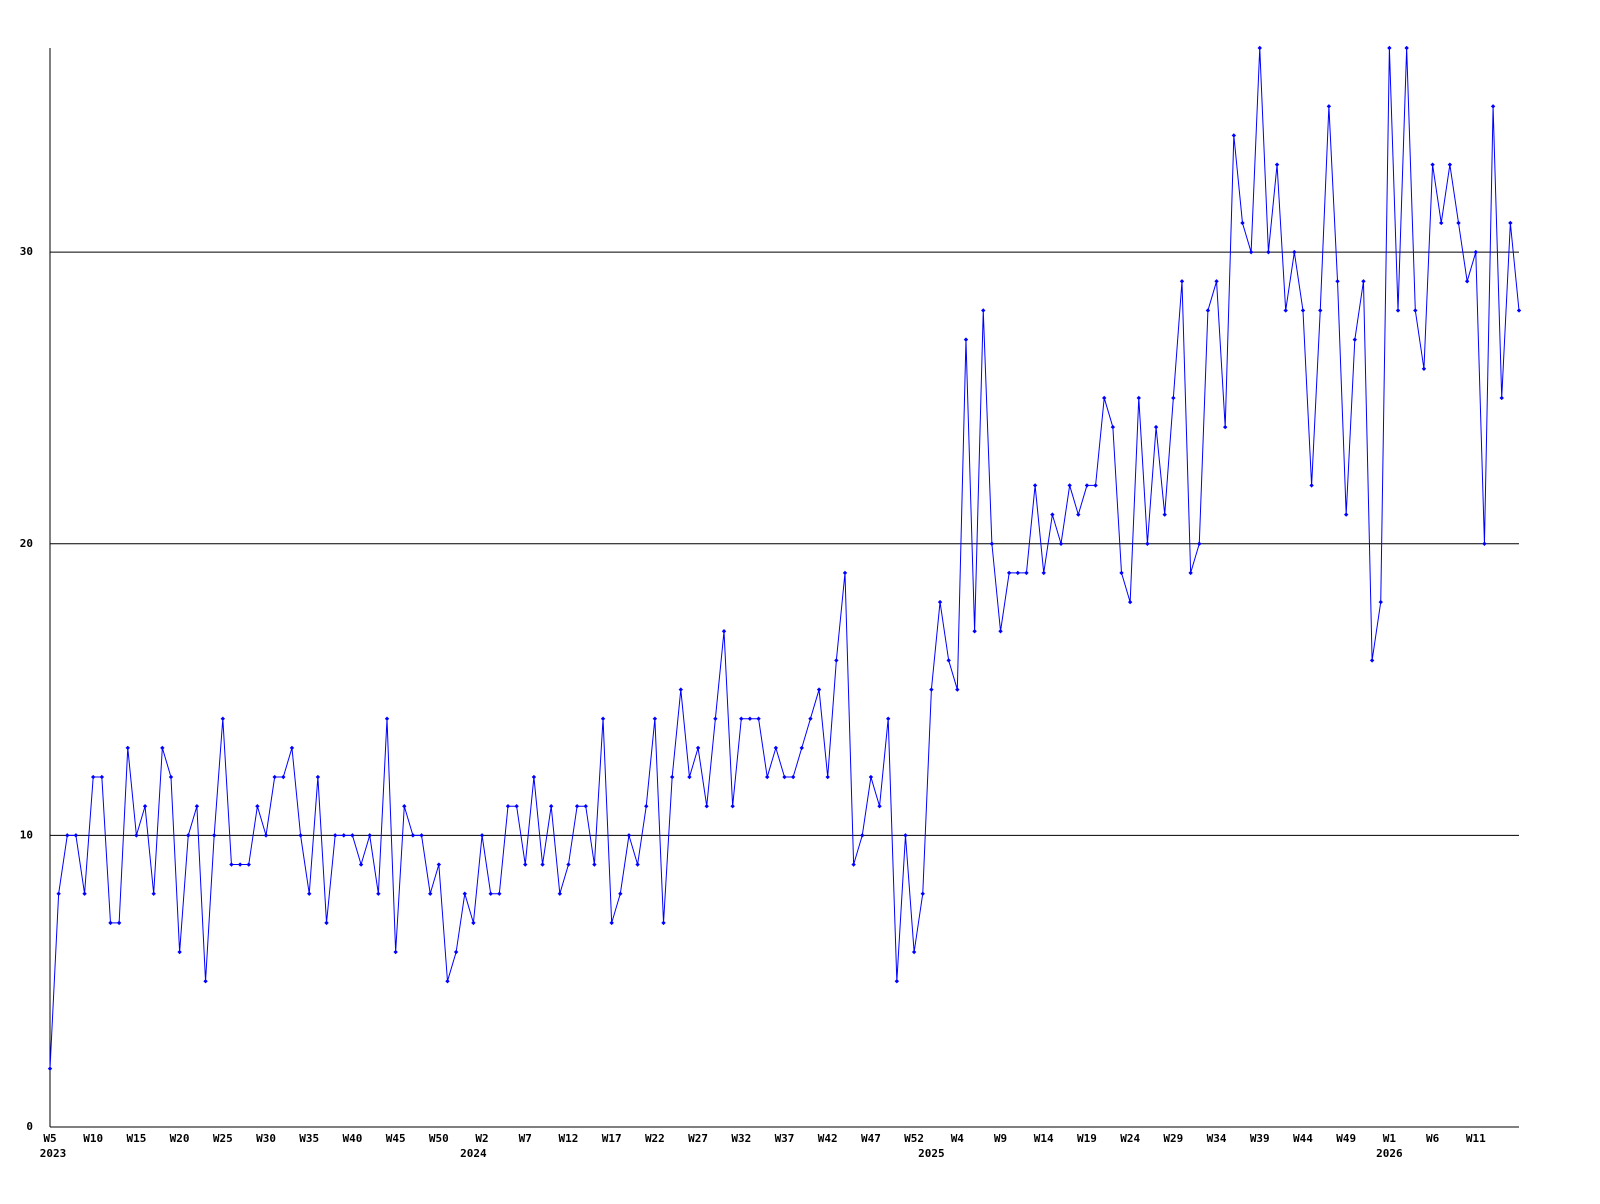 The width and height of the screenshot is (1600, 1204). Describe the element at coordinates (266, 1138) in the screenshot. I see `x-tick-label: W30` at that location.